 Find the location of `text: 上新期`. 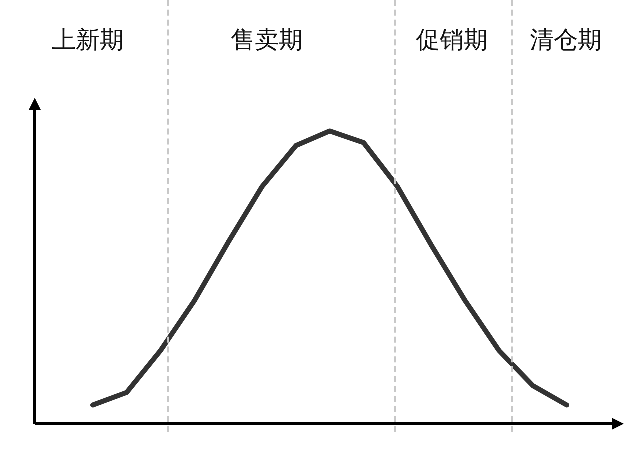

text: 上新期 is located at coordinates (88, 40).